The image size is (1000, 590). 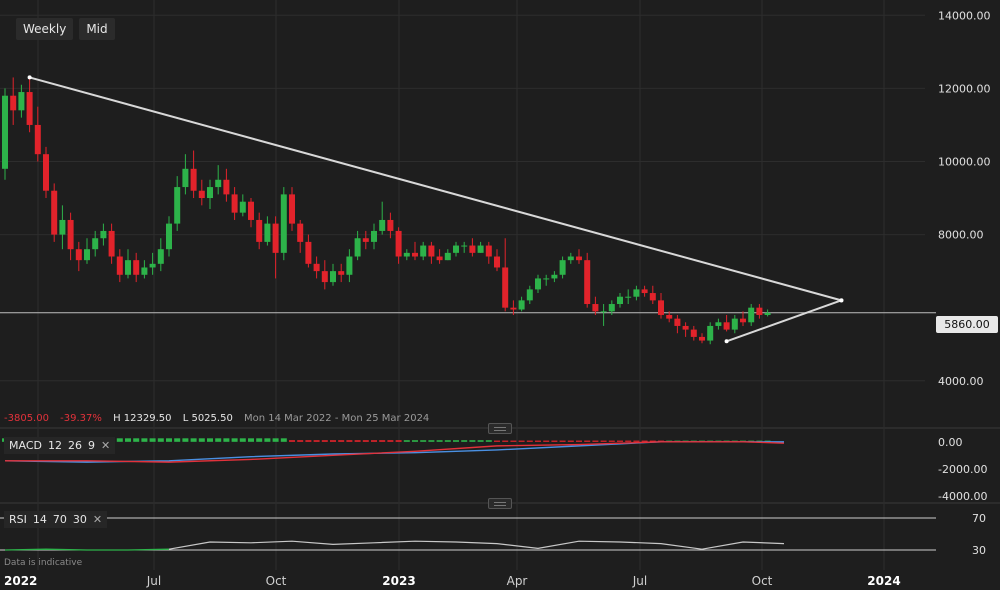 What do you see at coordinates (784, 321) in the screenshot?
I see `trendline` at bounding box center [784, 321].